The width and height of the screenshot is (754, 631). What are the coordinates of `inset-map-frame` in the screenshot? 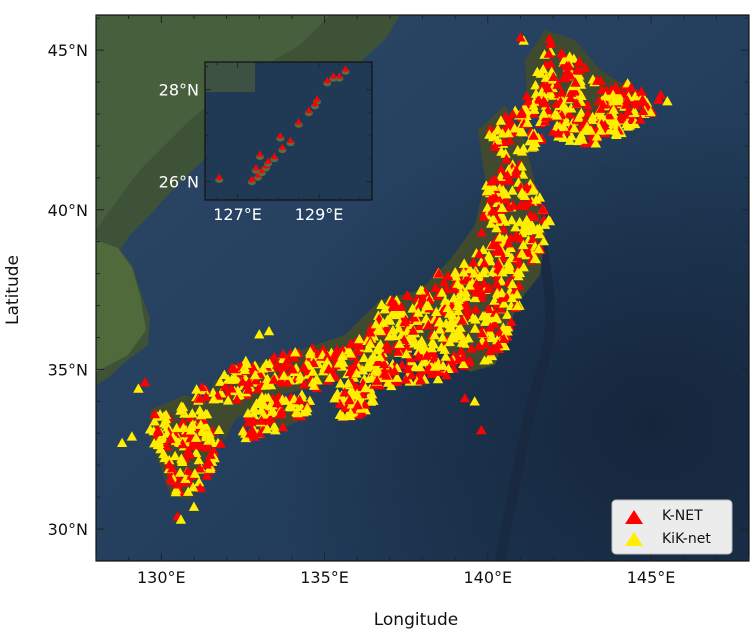 It's located at (288, 131).